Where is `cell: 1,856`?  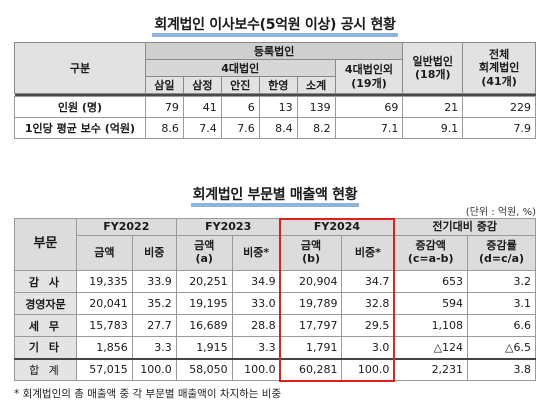 cell: 1,856 is located at coordinates (104, 347).